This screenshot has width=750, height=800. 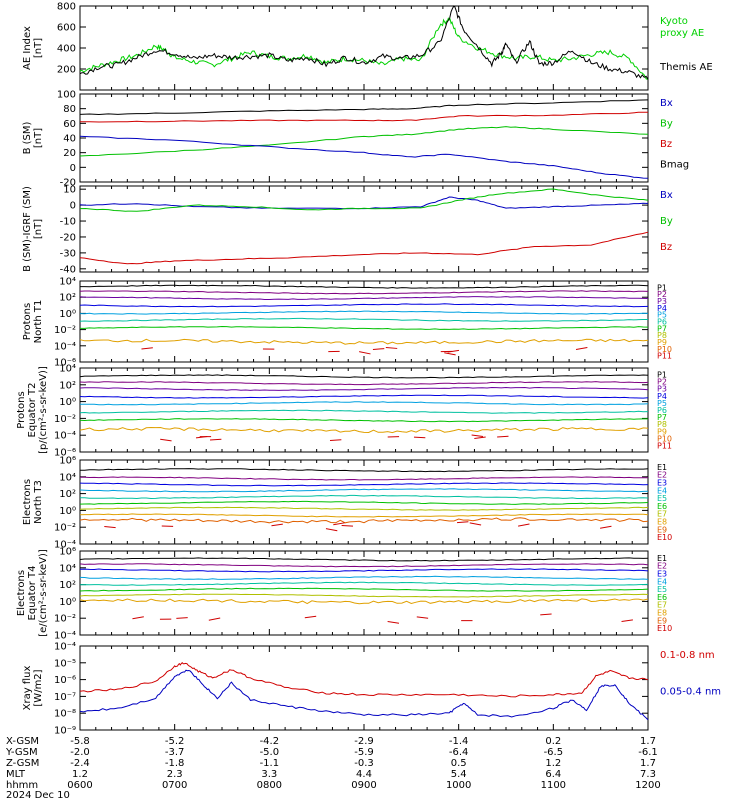 What do you see at coordinates (647, 785) in the screenshot?
I see `ephemeris-value: 1200` at bounding box center [647, 785].